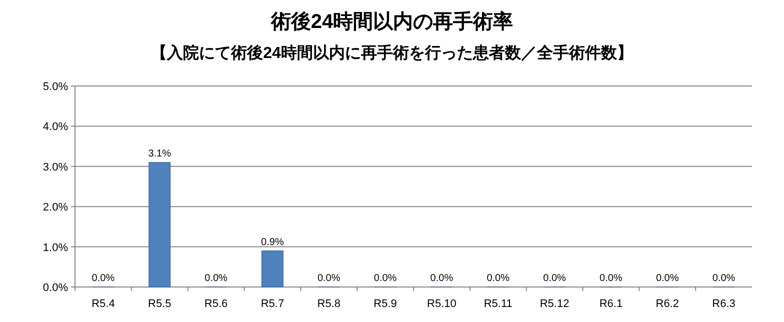  What do you see at coordinates (55, 127) in the screenshot?
I see `y-tick-label: 4.0%` at bounding box center [55, 127].